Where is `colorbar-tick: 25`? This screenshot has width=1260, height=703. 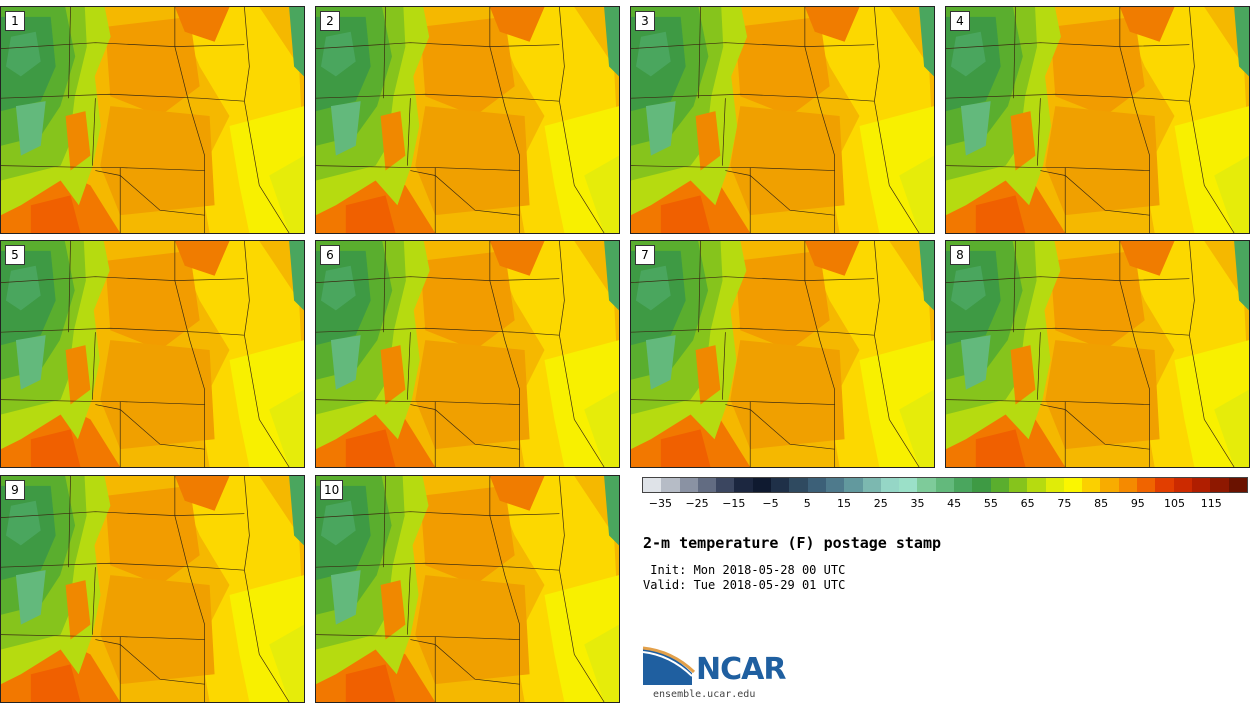 colorbar-tick: 25 is located at coordinates (880, 503).